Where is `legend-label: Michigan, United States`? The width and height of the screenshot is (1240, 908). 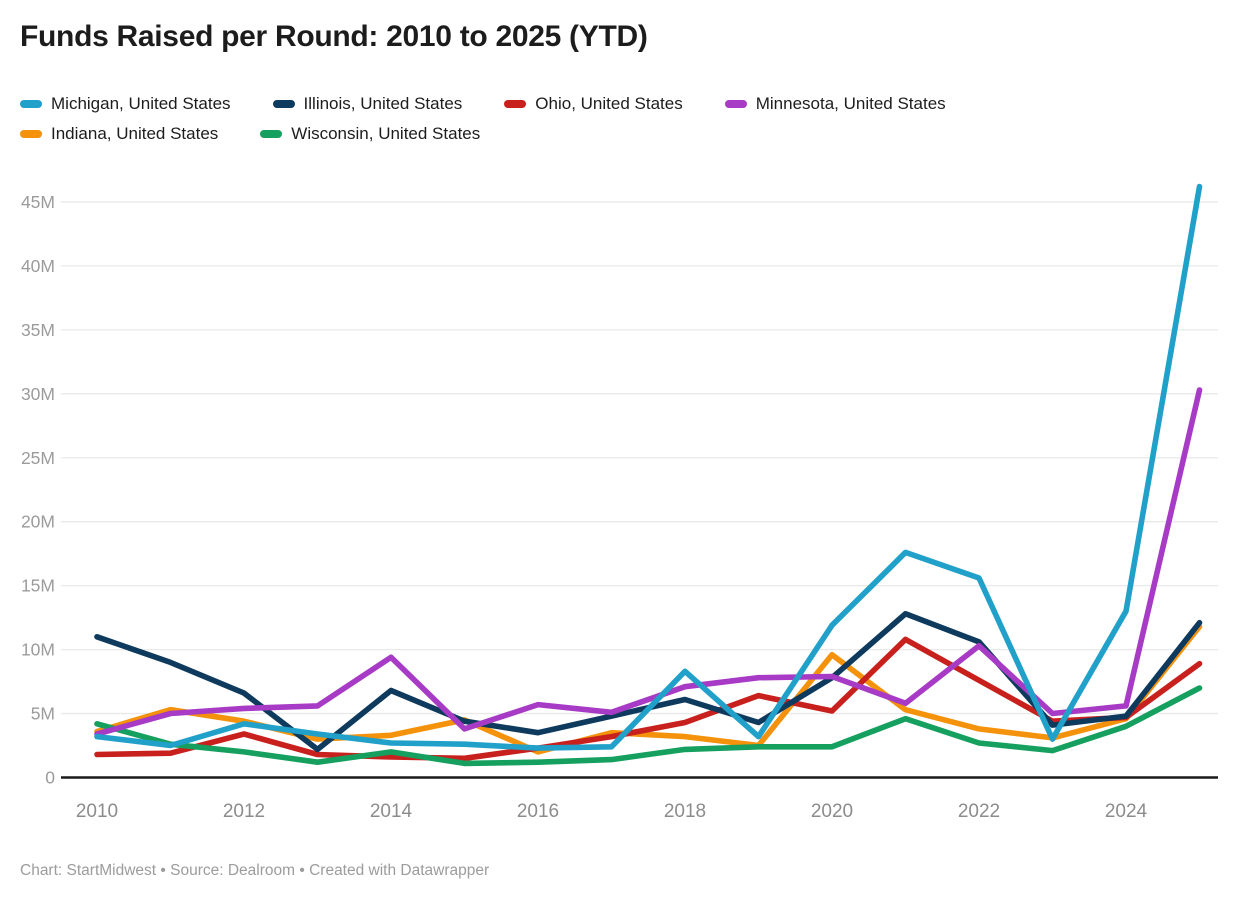 legend-label: Michigan, United States is located at coordinates (141, 103).